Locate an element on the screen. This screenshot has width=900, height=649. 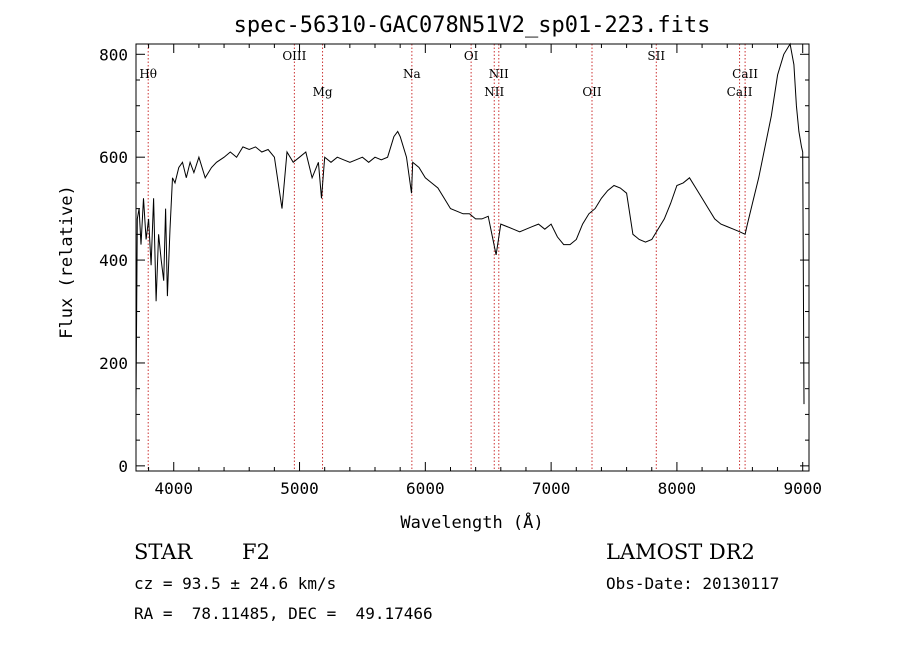
x-axis-label: Wavelength (Å) is located at coordinates (471, 522).